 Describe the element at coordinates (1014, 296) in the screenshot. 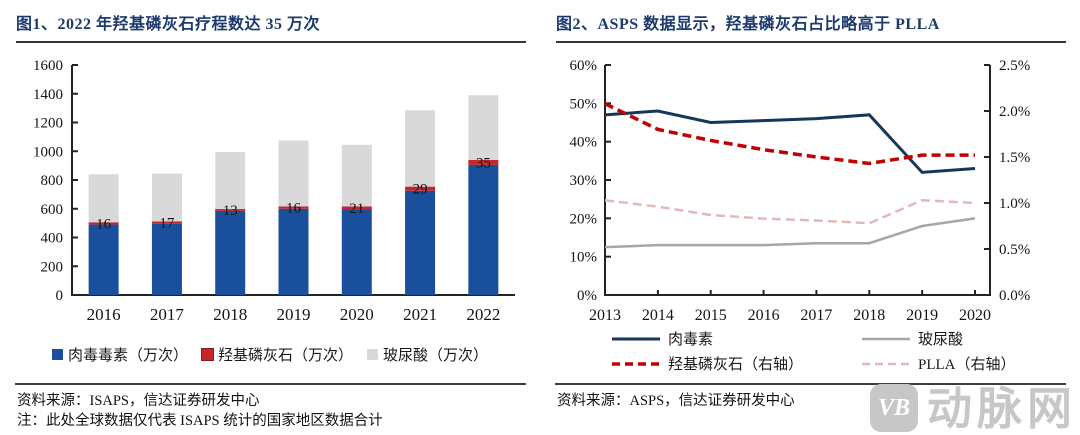

I see `right-tick-label: 0.0%` at that location.